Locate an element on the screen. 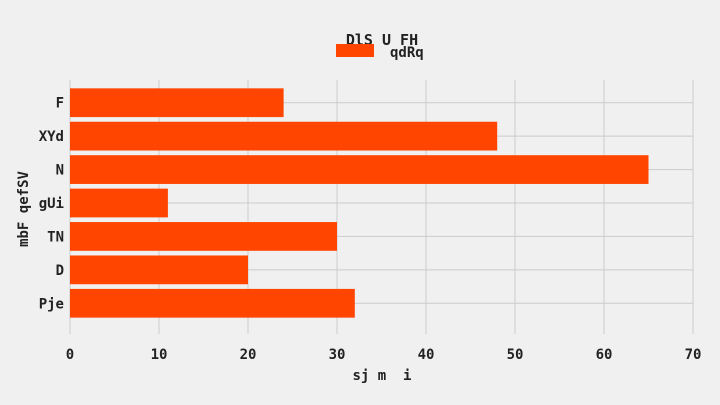 The width and height of the screenshot is (720, 405). bar-Pje is located at coordinates (212, 303).